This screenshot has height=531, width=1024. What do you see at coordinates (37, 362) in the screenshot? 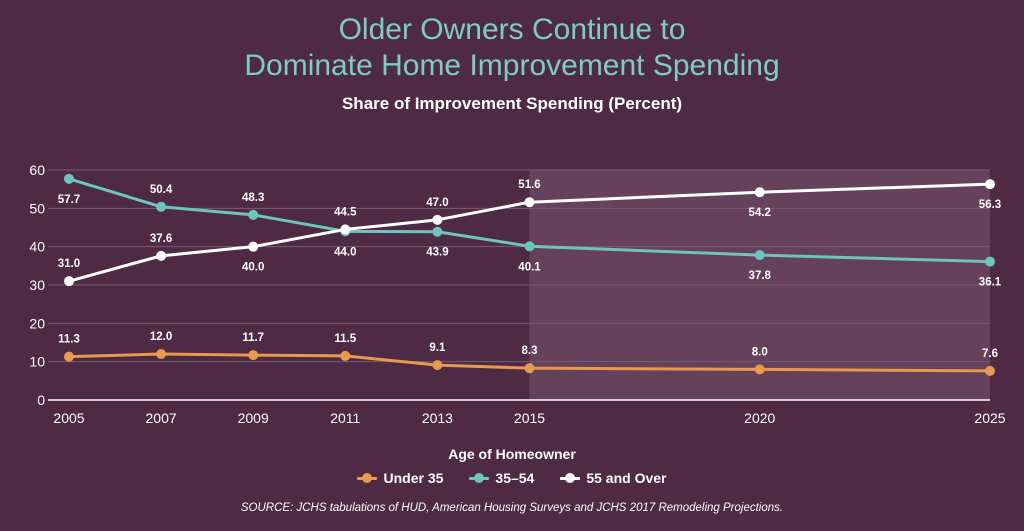
I see `y-tick-label-10: 10` at bounding box center [37, 362].